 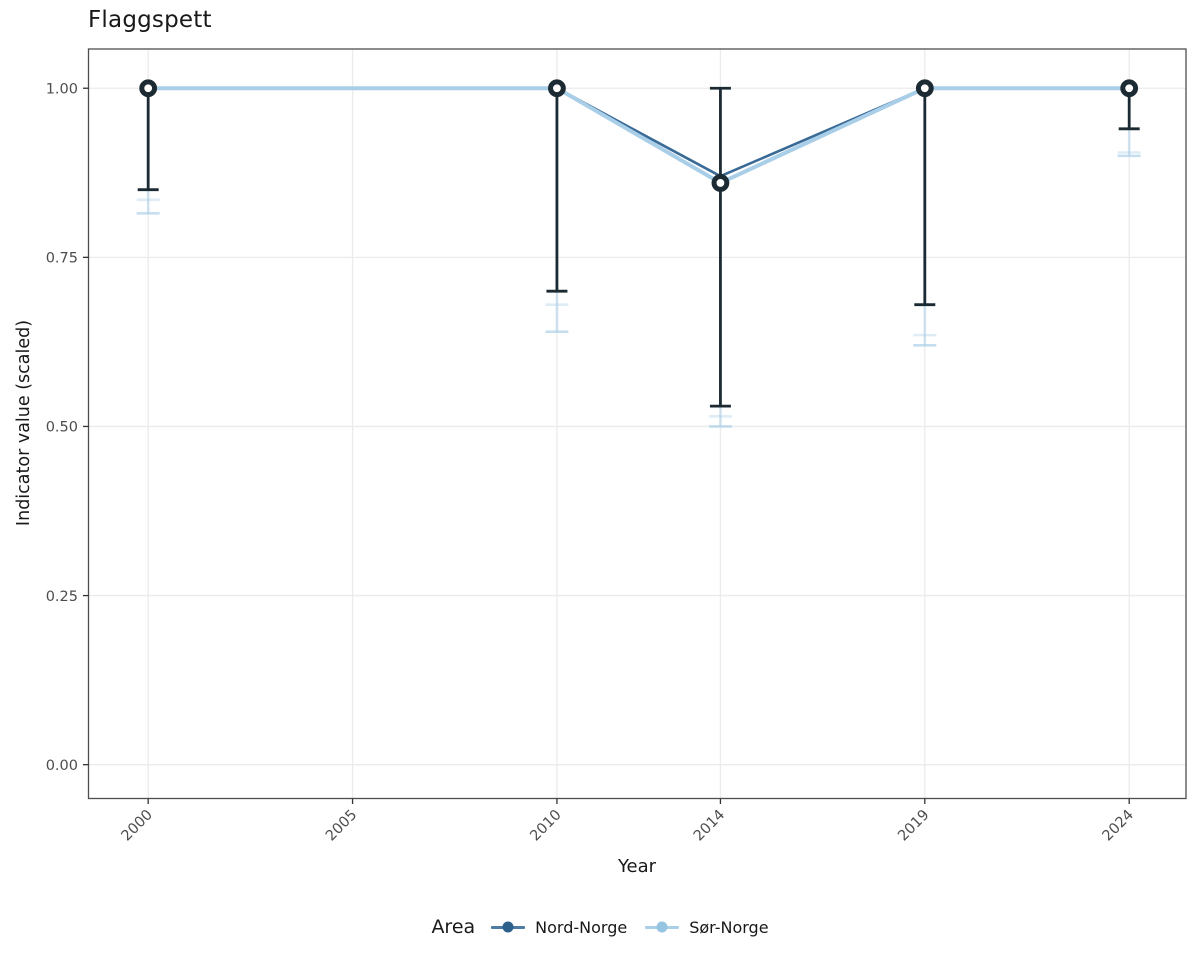 What do you see at coordinates (62, 766) in the screenshot?
I see `y-tick-label: 0.00` at bounding box center [62, 766].